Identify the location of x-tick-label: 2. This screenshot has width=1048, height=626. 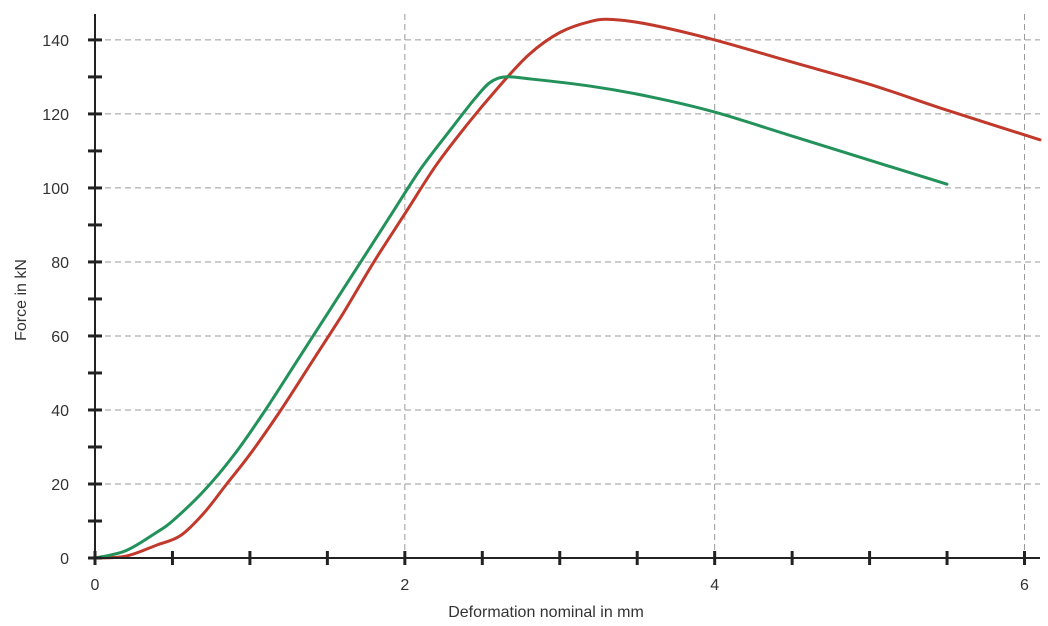
(404, 585).